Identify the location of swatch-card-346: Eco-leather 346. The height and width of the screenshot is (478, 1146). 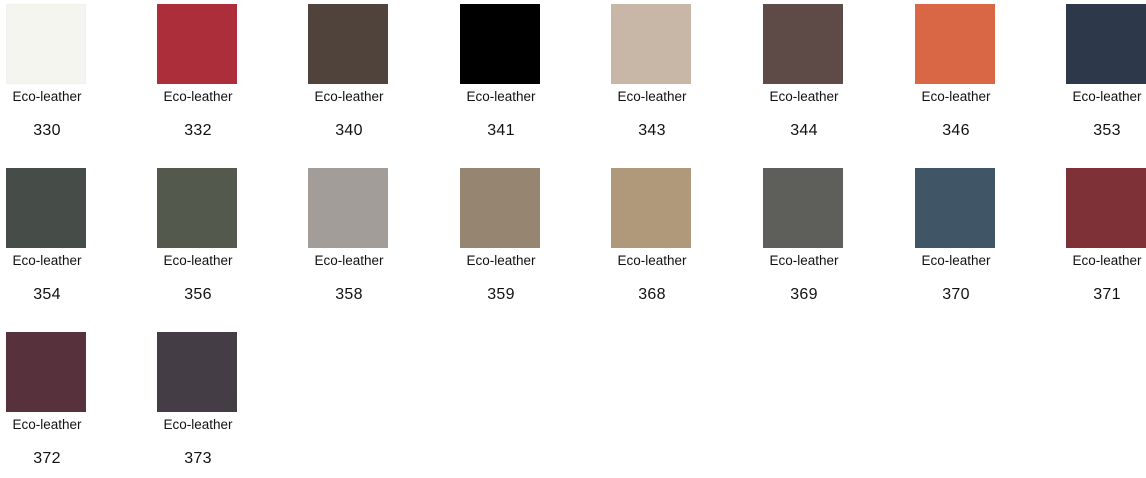
(954, 75).